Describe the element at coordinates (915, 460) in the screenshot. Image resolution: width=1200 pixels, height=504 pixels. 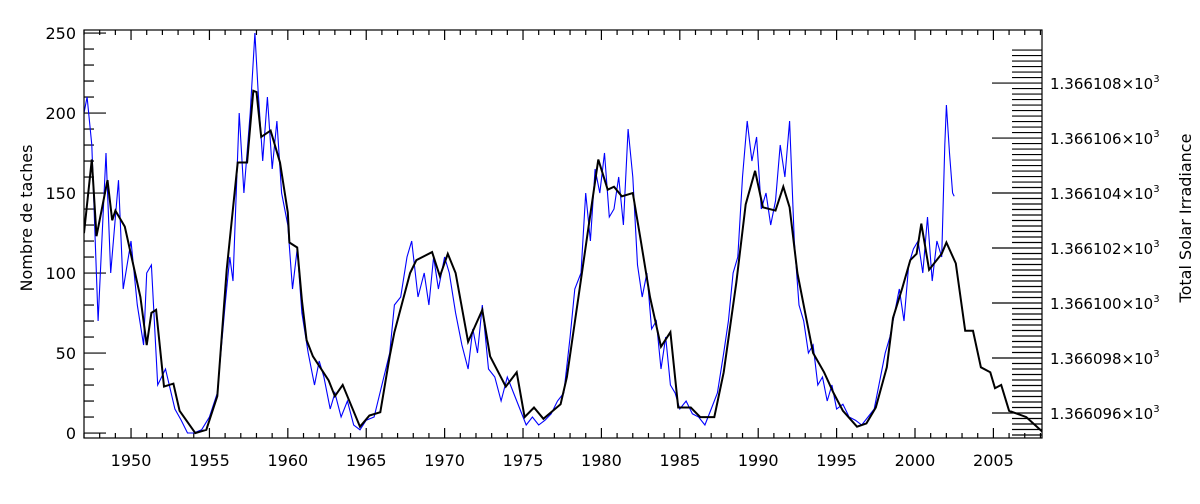
I see `x-tick-label: 2000` at that location.